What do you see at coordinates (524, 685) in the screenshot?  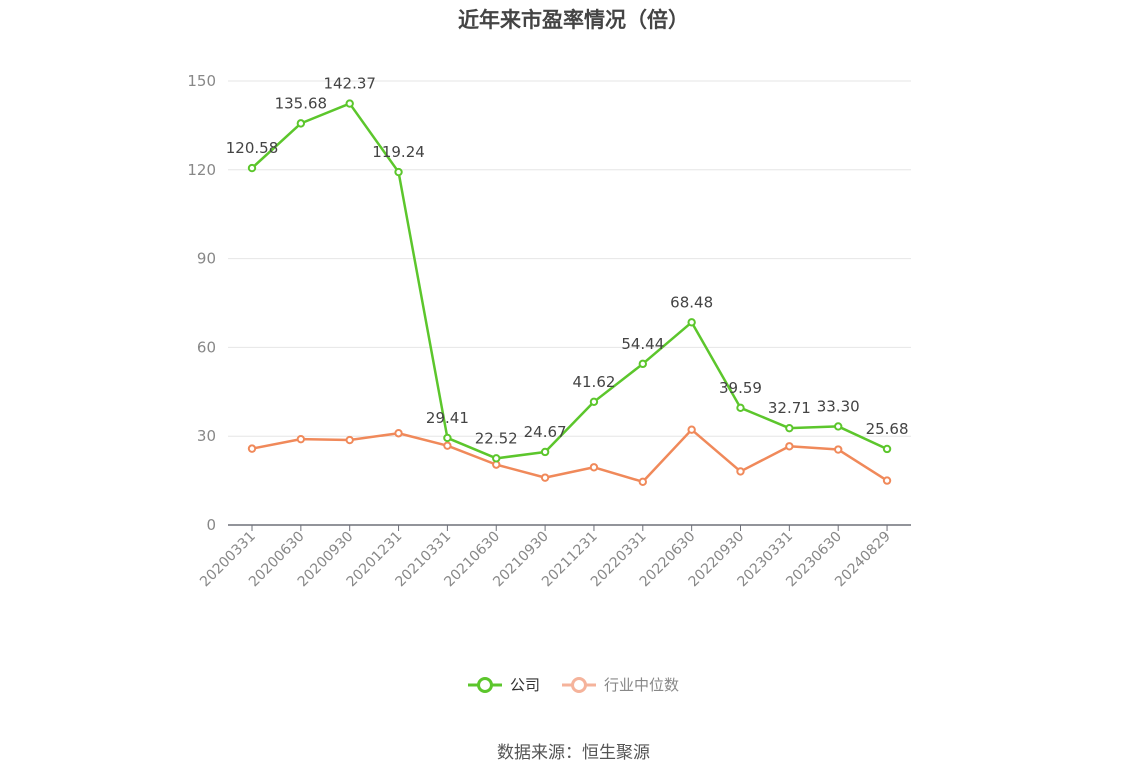 I see `legend-label-company: 公司` at bounding box center [524, 685].